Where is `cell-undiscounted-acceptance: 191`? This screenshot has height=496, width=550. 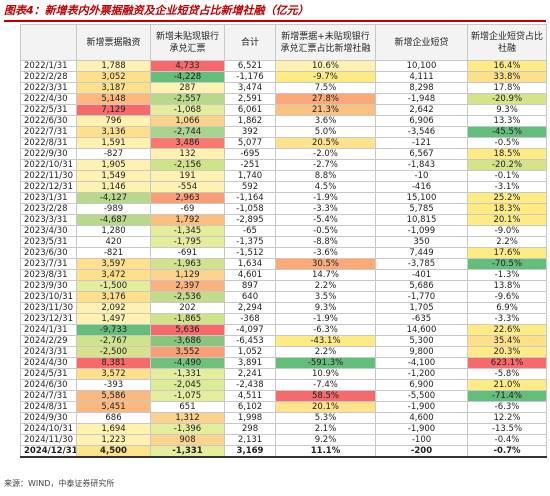
cell-undiscounted-acceptance: 191 is located at coordinates (187, 176).